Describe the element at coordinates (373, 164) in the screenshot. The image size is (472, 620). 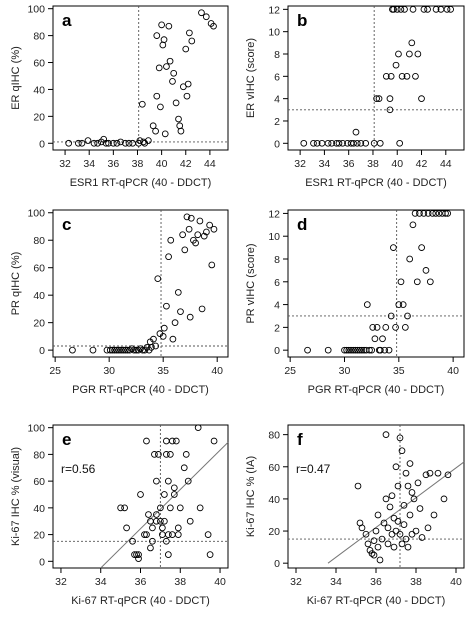
I see `x-tick-label: 38` at that location.